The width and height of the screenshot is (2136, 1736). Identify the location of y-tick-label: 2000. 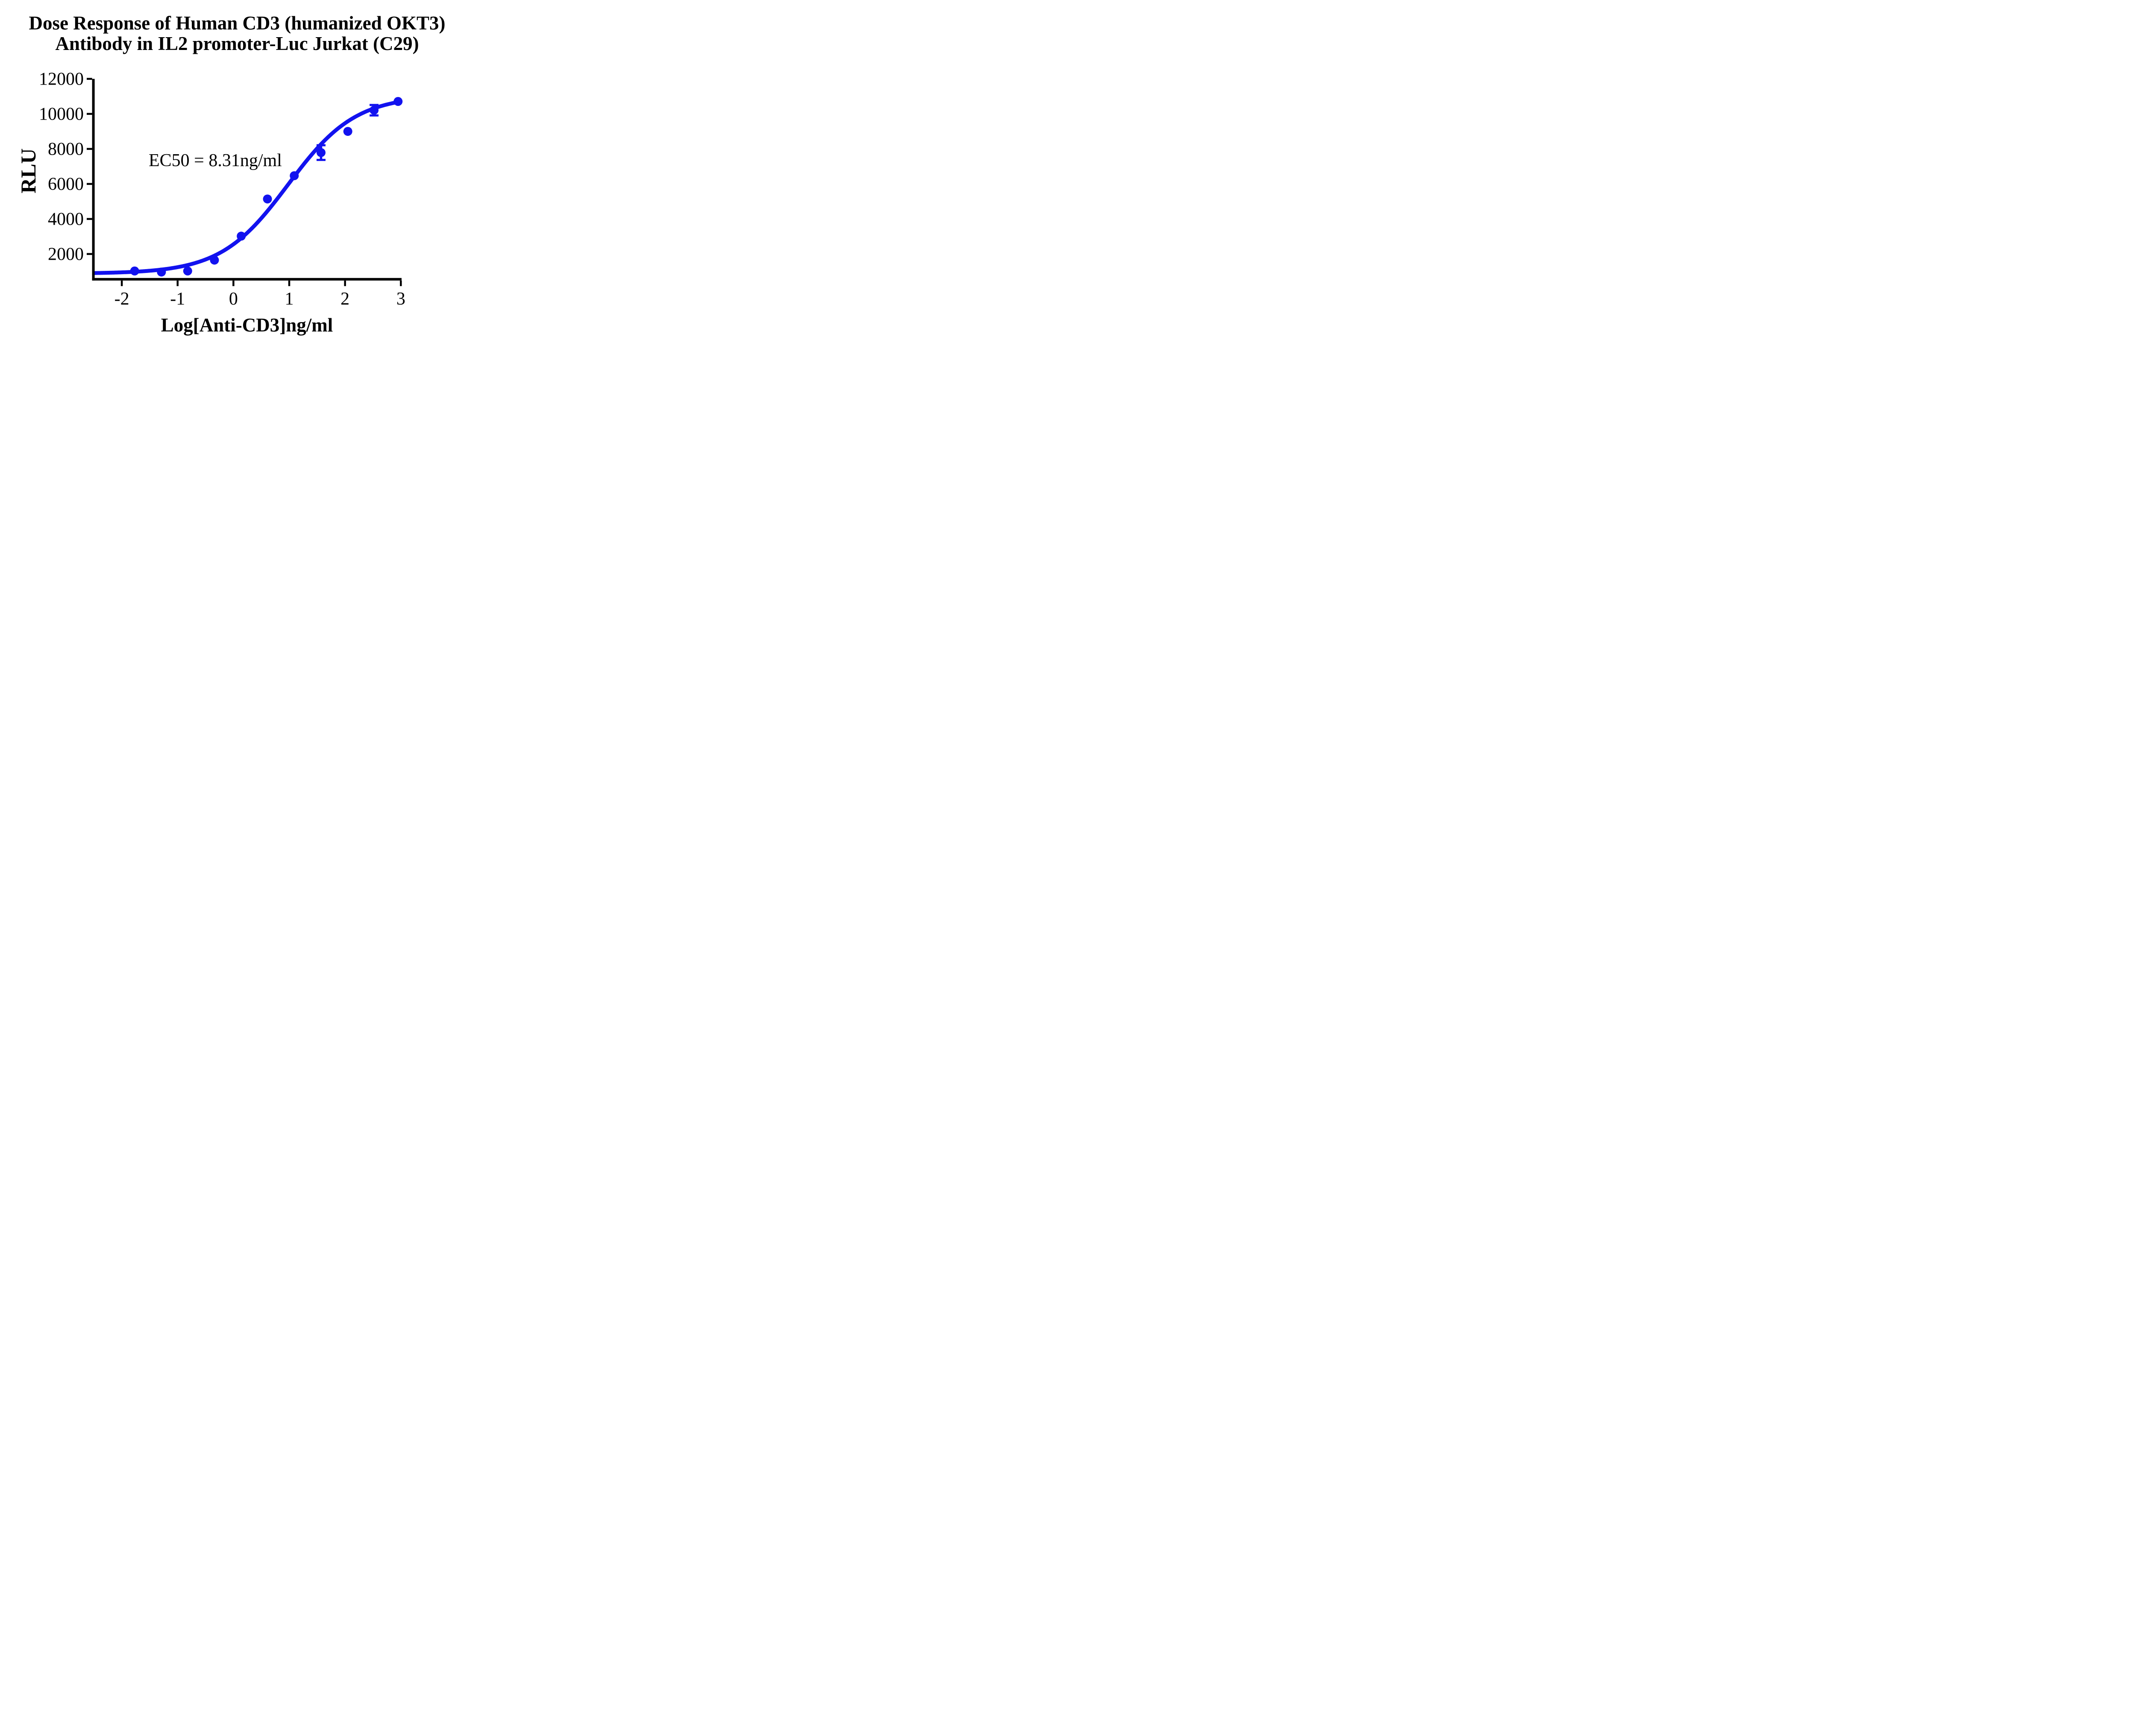
(66, 255).